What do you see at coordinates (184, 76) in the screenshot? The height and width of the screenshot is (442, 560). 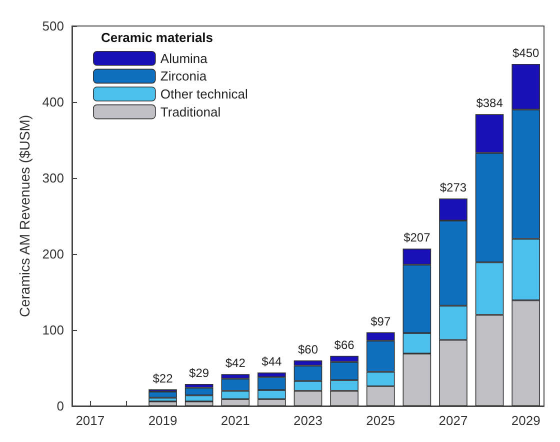 I see `legend-label: Zirconia` at bounding box center [184, 76].